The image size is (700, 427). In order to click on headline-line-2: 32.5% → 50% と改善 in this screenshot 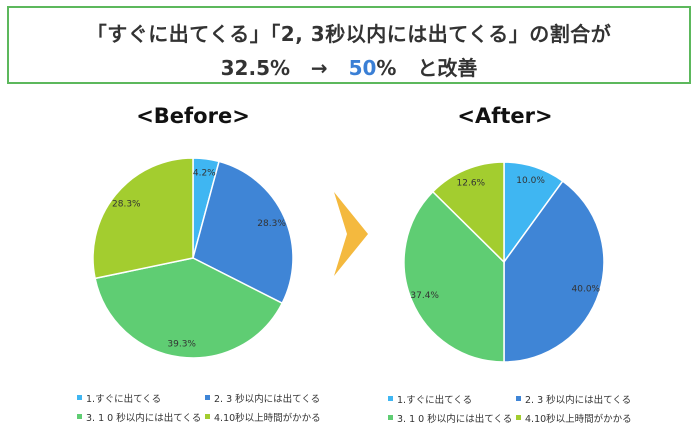, I will do `click(349, 66)`.